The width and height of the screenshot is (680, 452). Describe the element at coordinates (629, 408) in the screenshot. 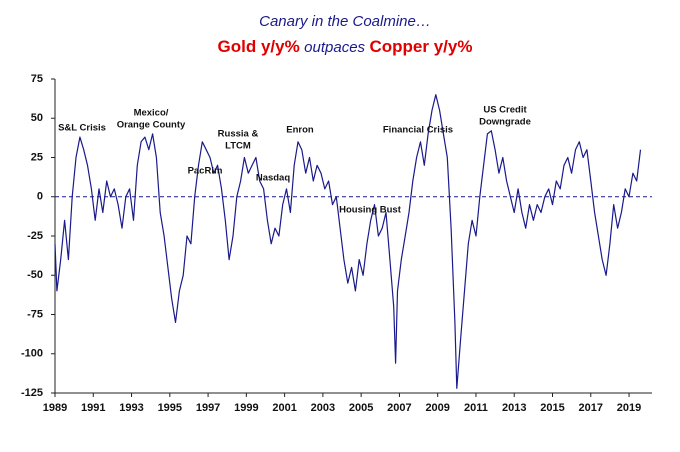

I see `x-tick-label: 2019` at that location.